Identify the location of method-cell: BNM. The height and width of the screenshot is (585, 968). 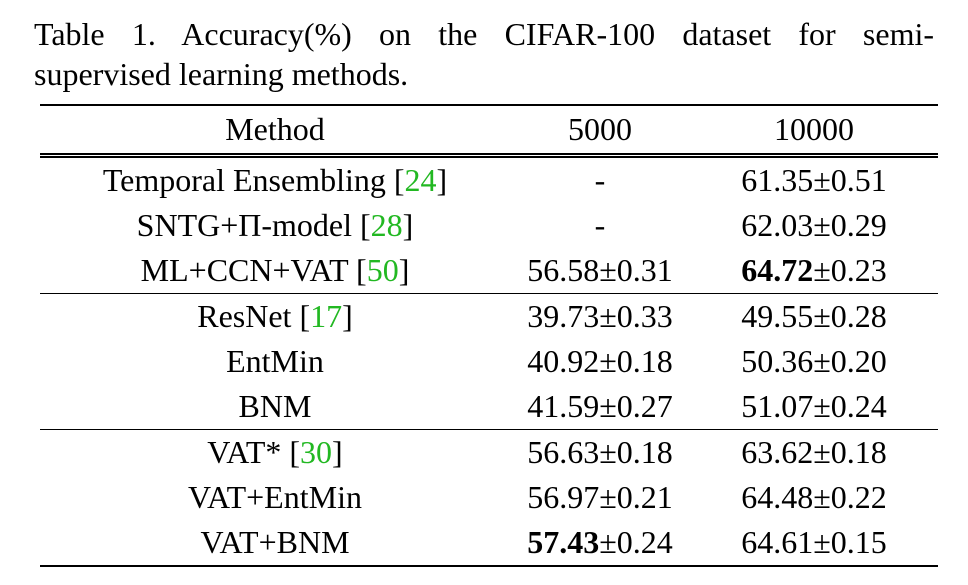
(275, 406).